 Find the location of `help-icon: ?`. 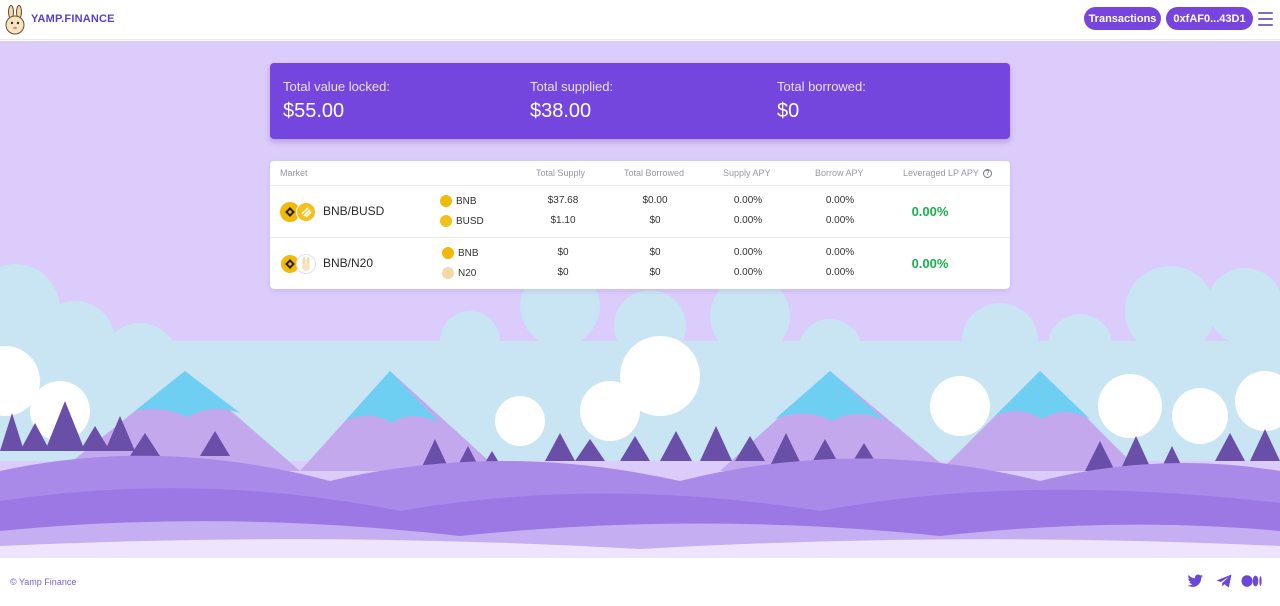

help-icon: ? is located at coordinates (987, 173).